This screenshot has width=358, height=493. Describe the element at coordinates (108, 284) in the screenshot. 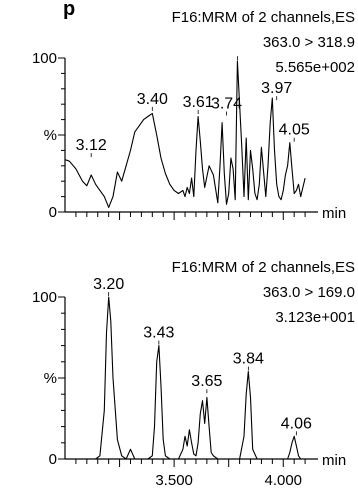

I see `chart-1-peak-label: 3.20` at that location.